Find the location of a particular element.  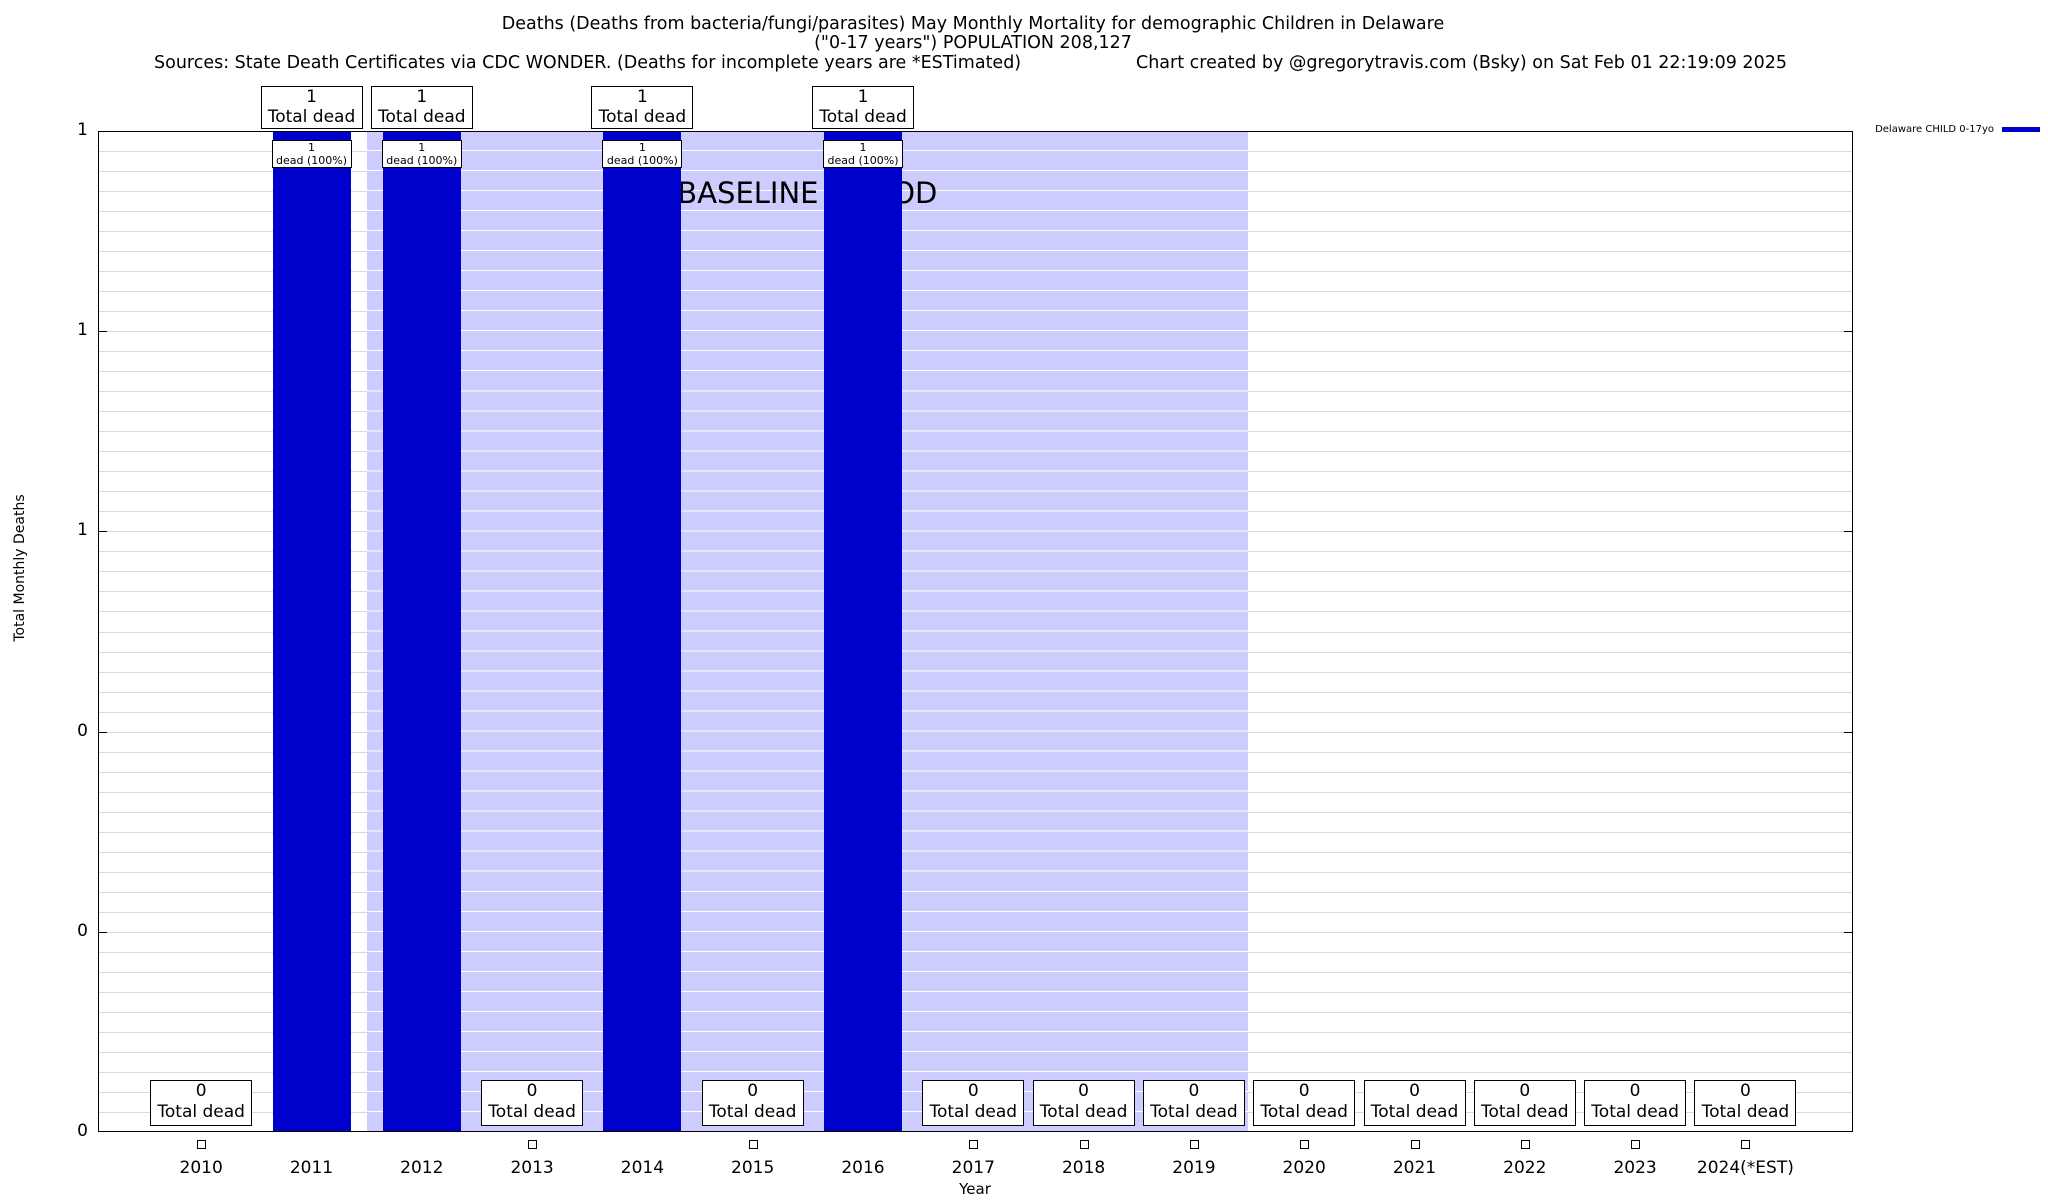

bar-2014 is located at coordinates (642, 631).